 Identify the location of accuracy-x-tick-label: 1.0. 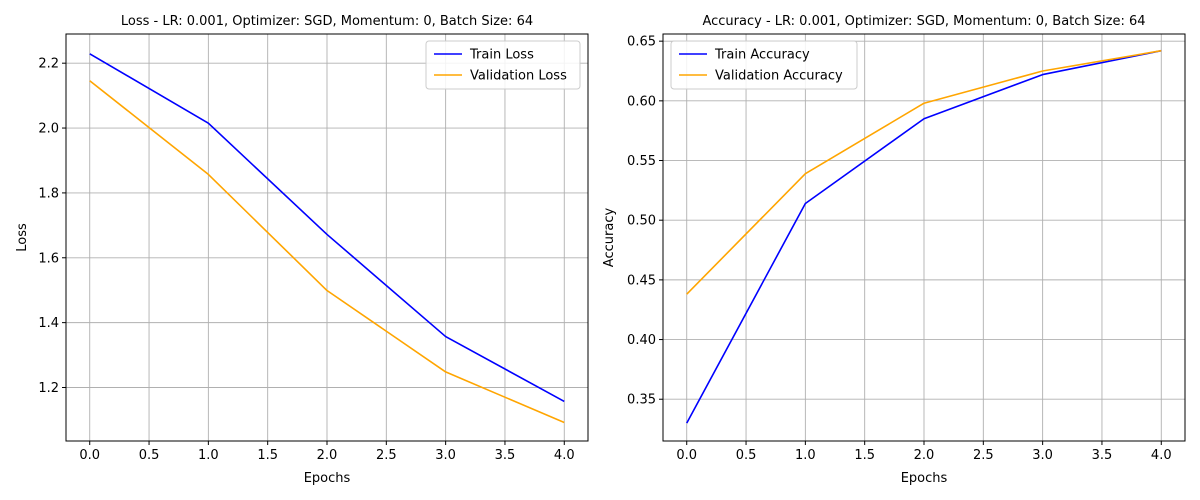
(805, 455).